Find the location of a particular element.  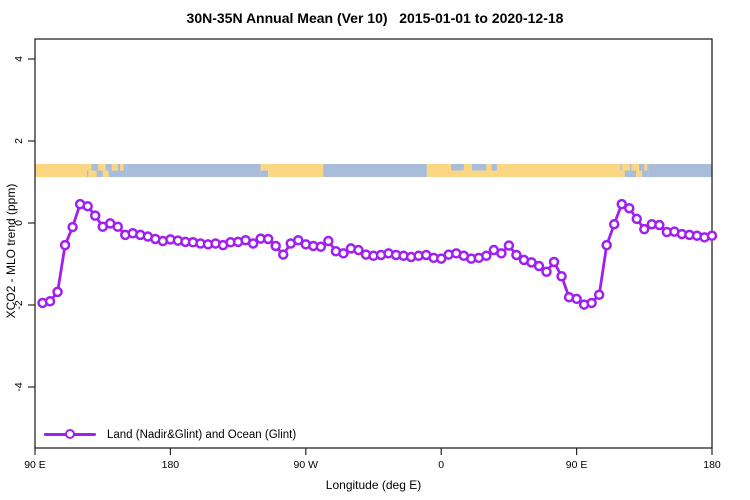

band-segment-north-america is located at coordinates (296, 170).